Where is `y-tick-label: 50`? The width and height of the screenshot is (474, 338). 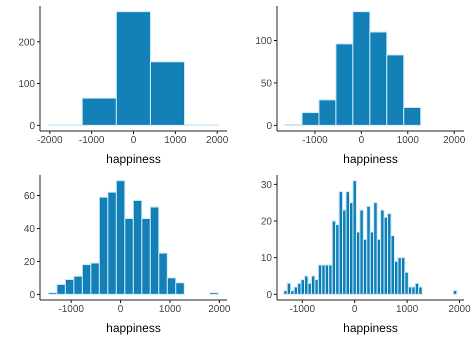
y-tick-label: 50 is located at coordinates (266, 84).